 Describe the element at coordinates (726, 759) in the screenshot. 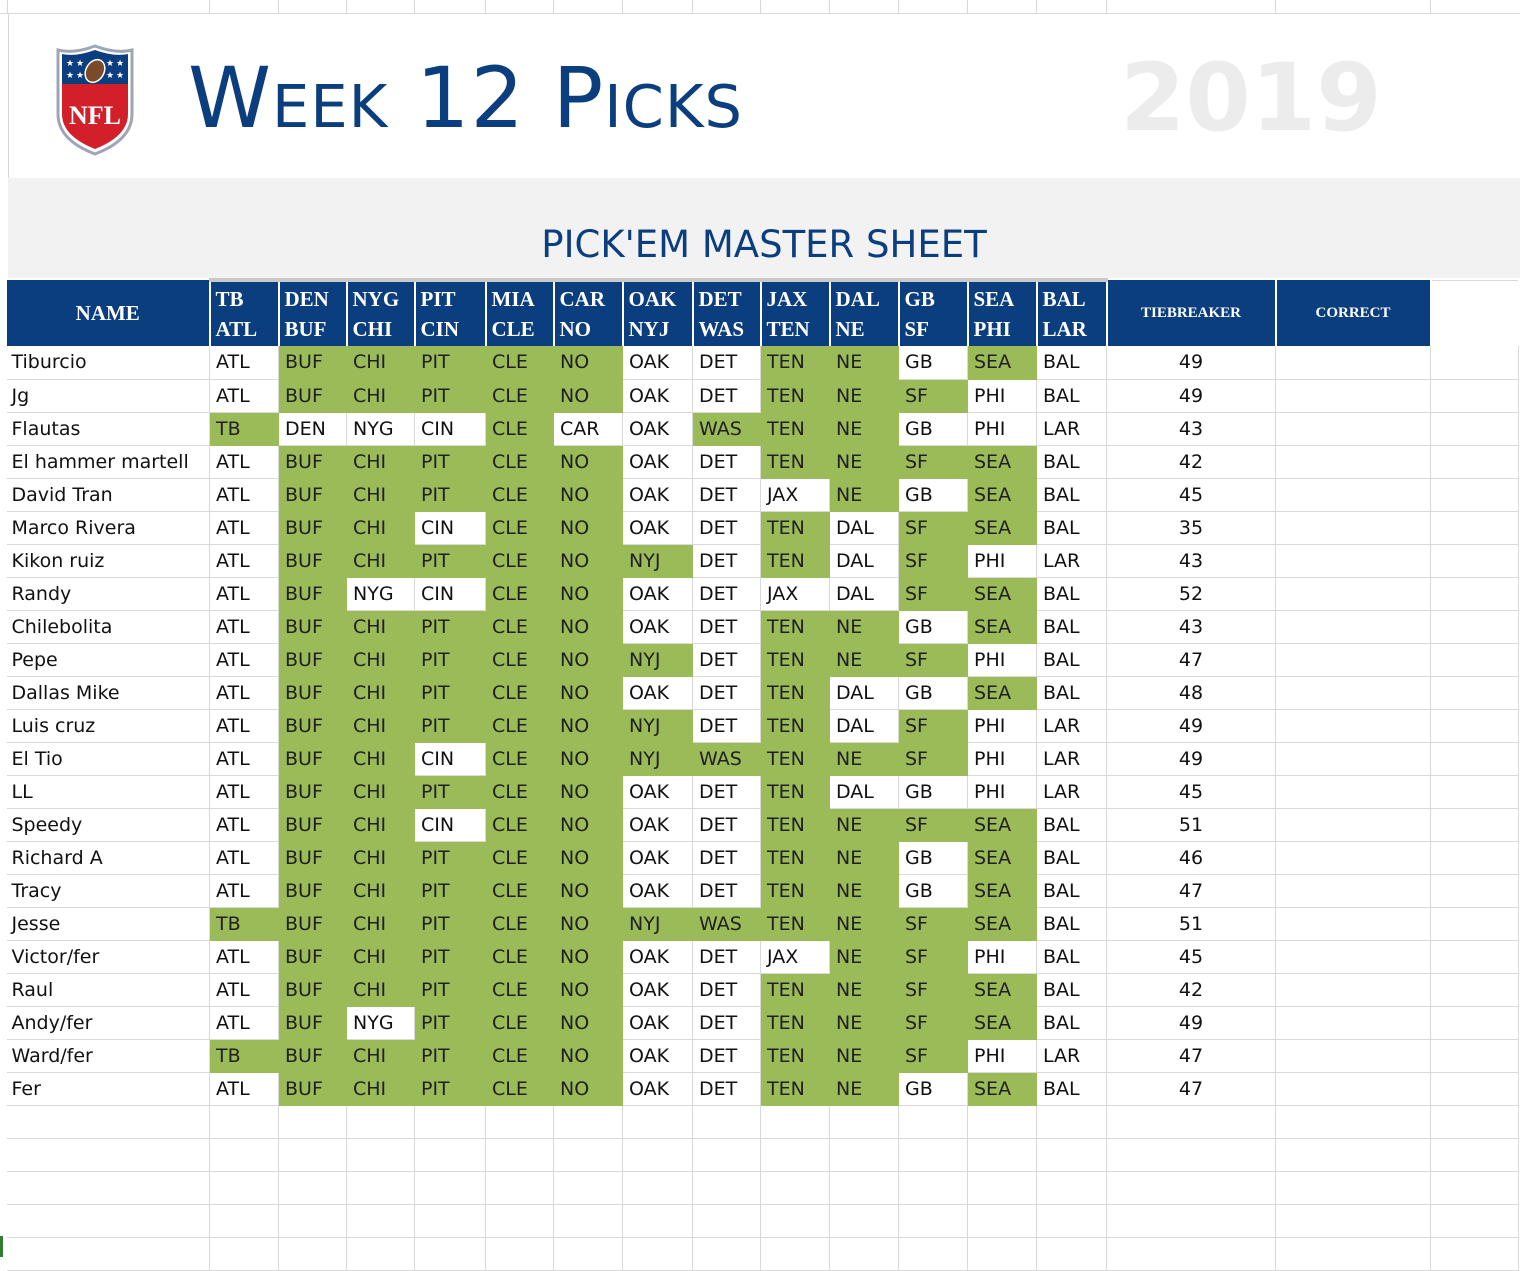

I see `pick-cell: WAS` at that location.